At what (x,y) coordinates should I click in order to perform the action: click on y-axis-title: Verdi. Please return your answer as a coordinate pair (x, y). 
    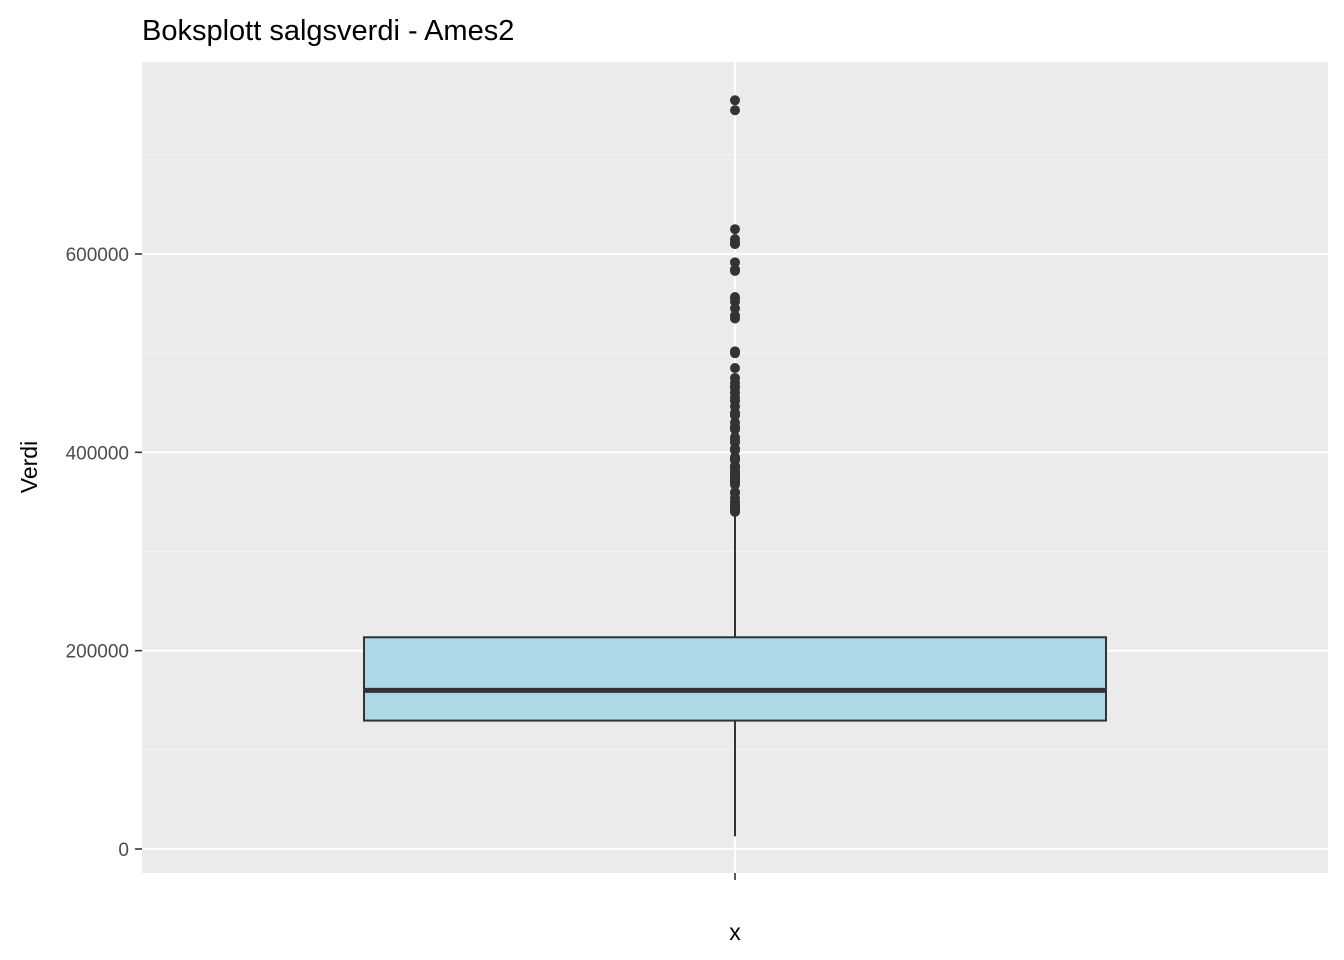
    Looking at the image, I should click on (29, 467).